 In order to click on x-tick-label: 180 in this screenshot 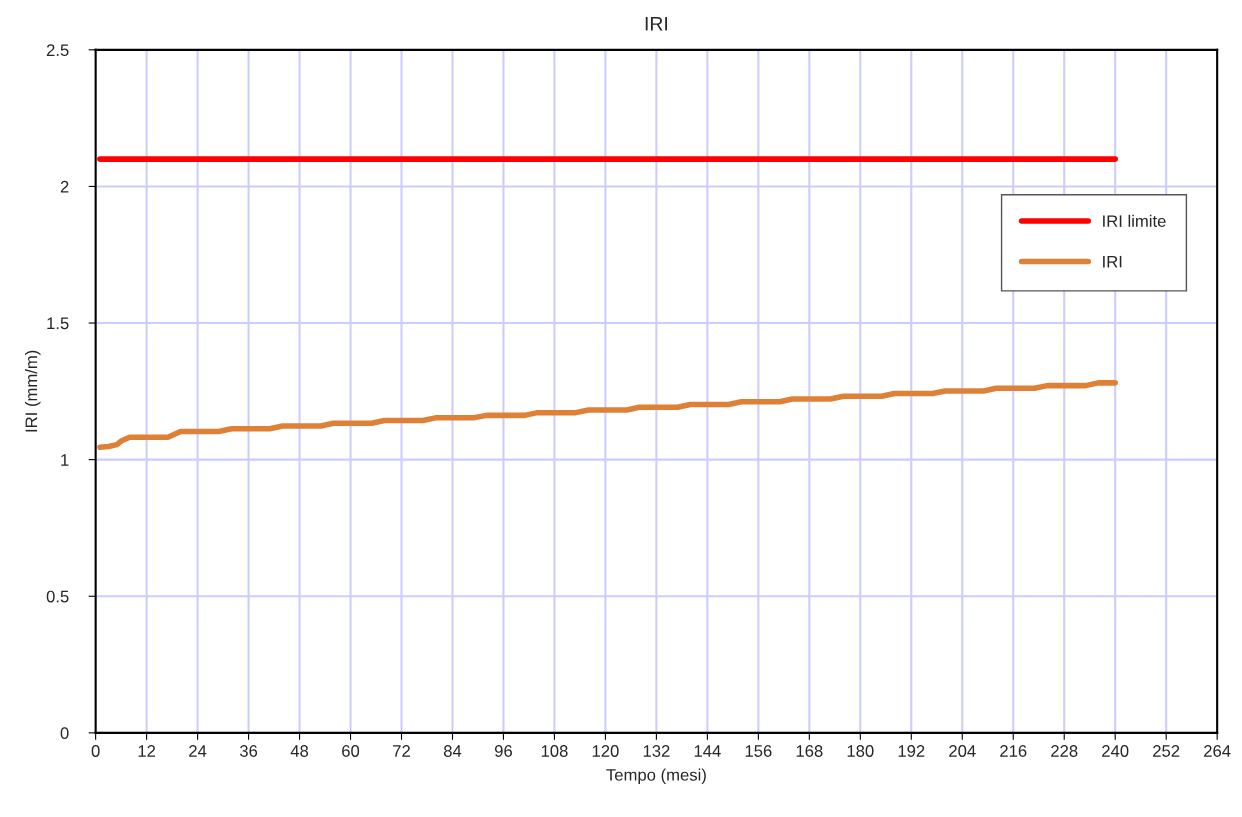, I will do `click(860, 751)`.